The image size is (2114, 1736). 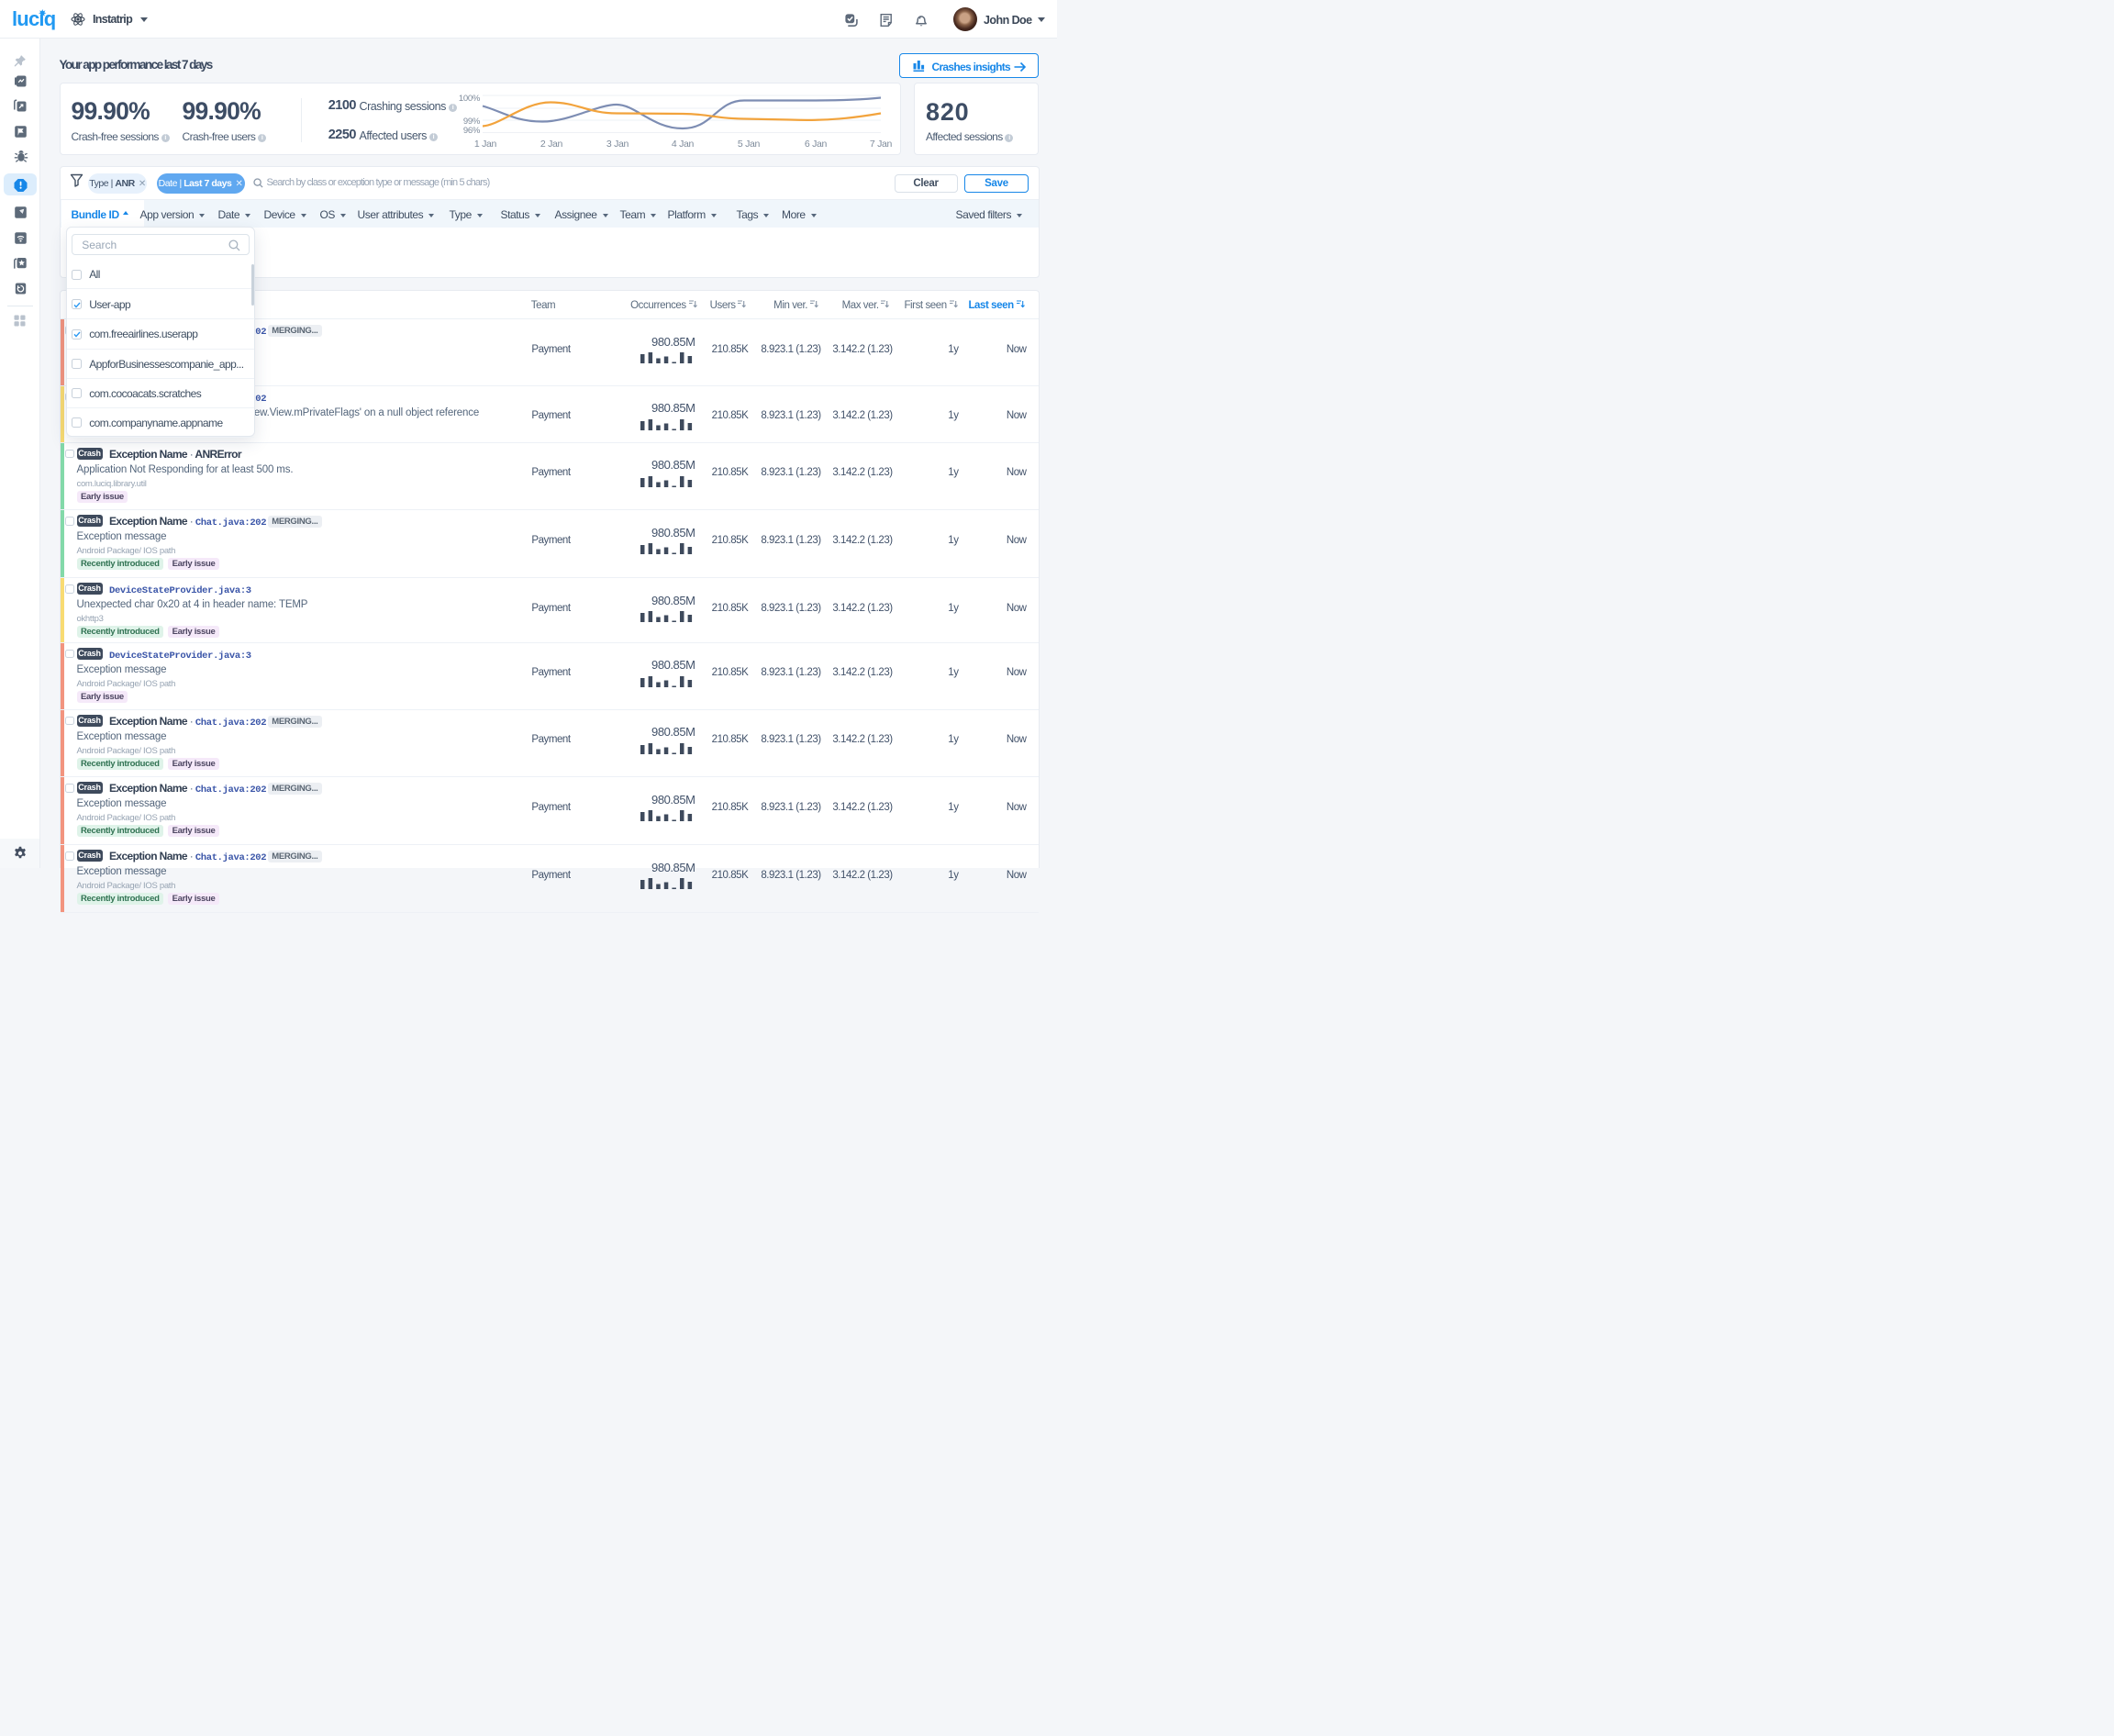 I want to click on svg-text: 3 Jan, so click(x=618, y=144).